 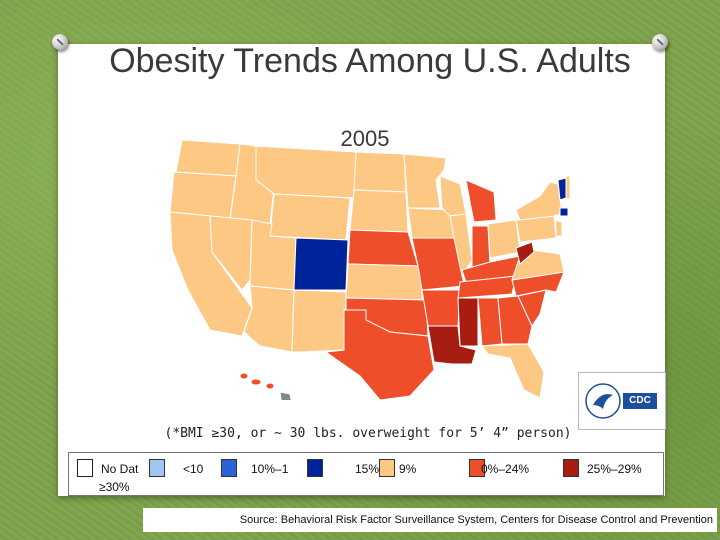 I want to click on legend-label-9: 9%, so click(x=408, y=469).